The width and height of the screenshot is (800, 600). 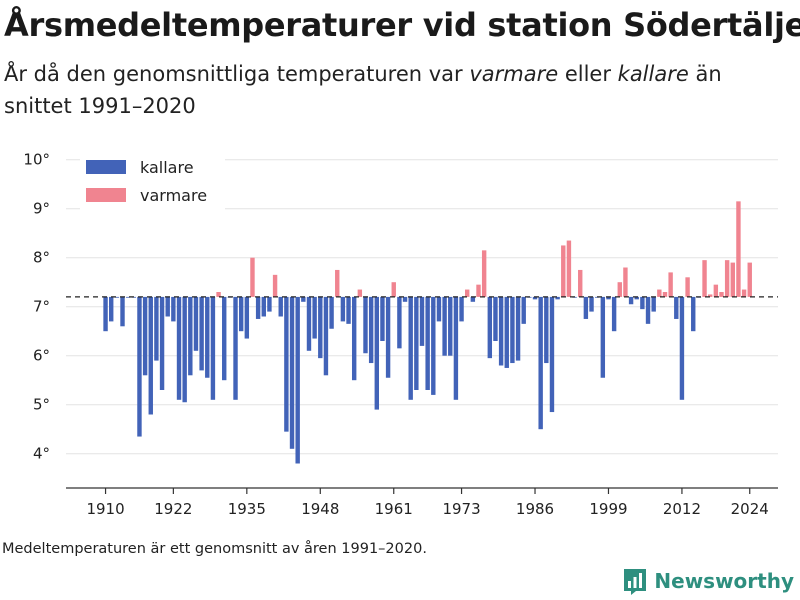 I want to click on bar-1927, so click(x=201, y=333).